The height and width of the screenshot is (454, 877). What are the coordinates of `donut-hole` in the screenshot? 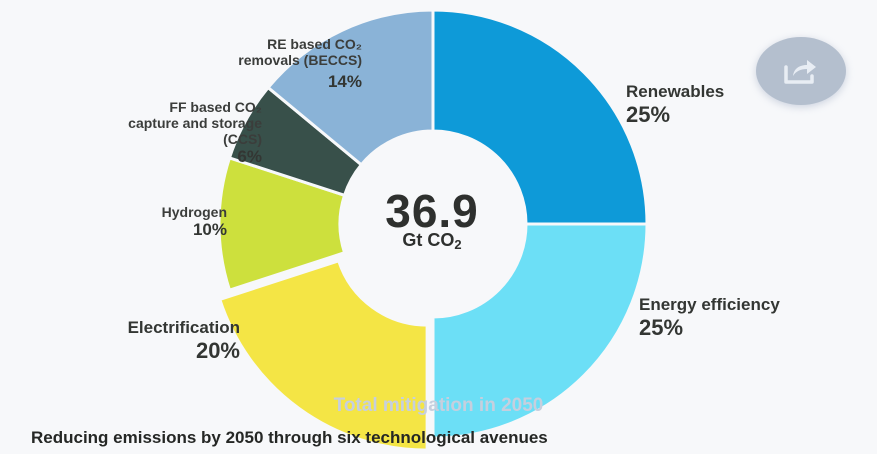 It's located at (433, 224).